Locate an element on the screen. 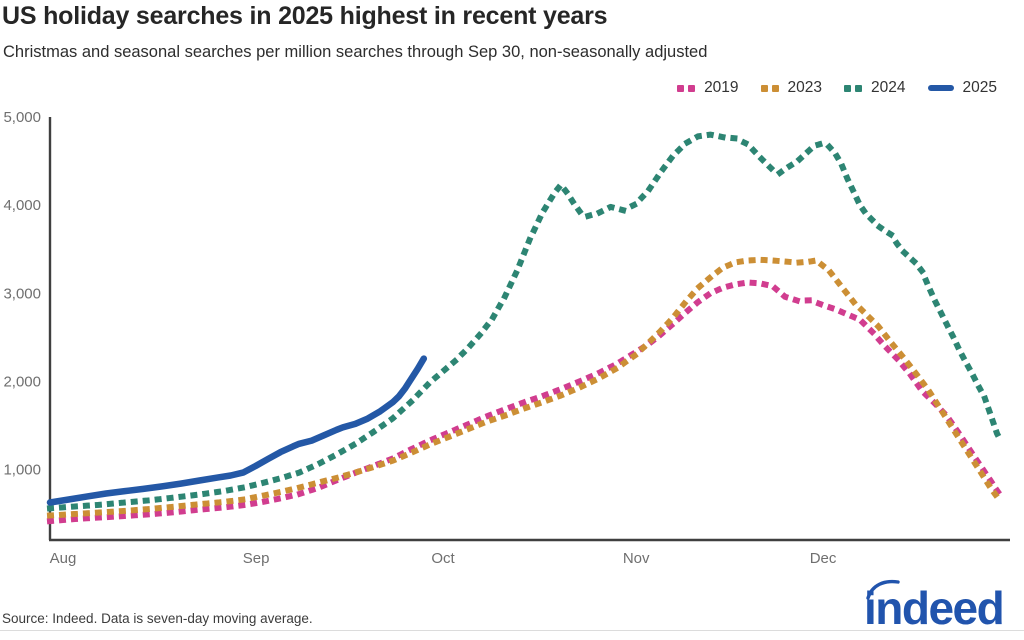 Image resolution: width=1024 pixels, height=640 pixels. y-axis-label: 5,000 is located at coordinates (22, 117).